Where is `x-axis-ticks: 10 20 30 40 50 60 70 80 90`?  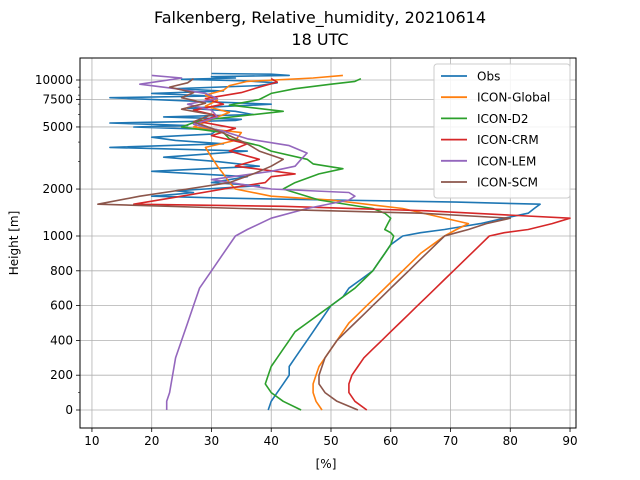 x-axis-ticks: 10 20 30 40 50 60 70 80 90 is located at coordinates (331, 438).